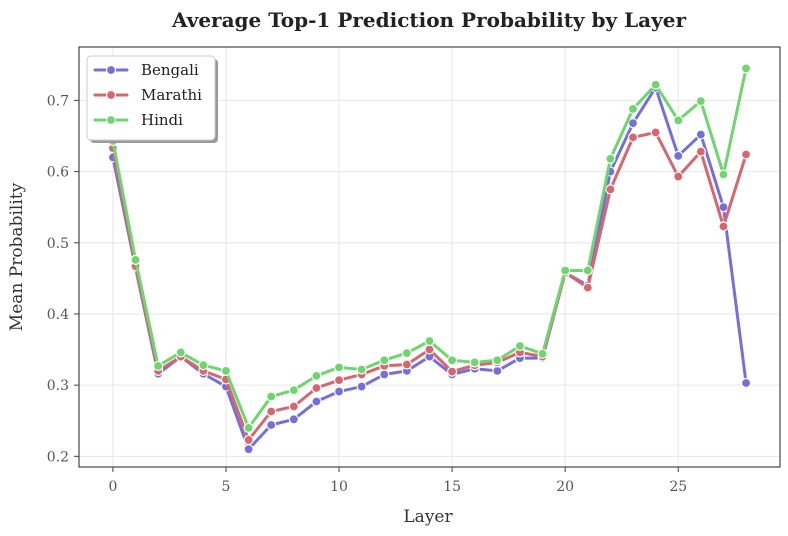 Image resolution: width=788 pixels, height=536 pixels. Describe the element at coordinates (171, 95) in the screenshot. I see `legend-label: Marathi` at that location.